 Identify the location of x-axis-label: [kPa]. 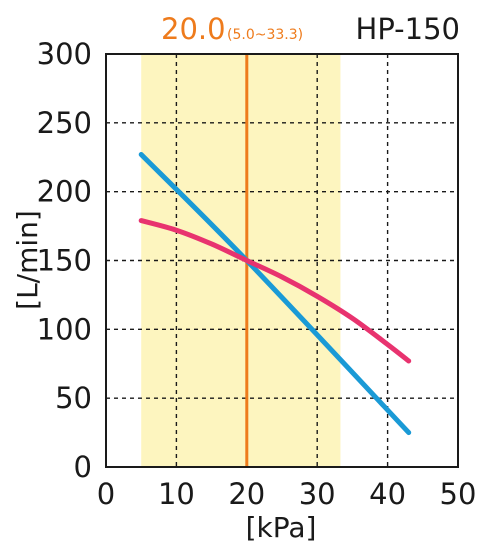
(281, 527).